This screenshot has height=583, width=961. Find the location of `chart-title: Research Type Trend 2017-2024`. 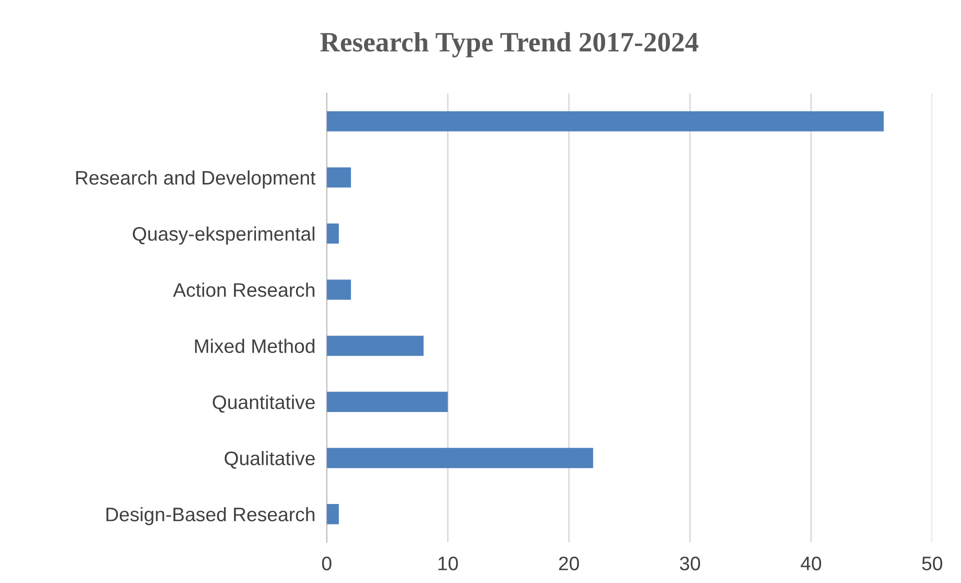

chart-title: Research Type Trend 2017-2024 is located at coordinates (509, 45).